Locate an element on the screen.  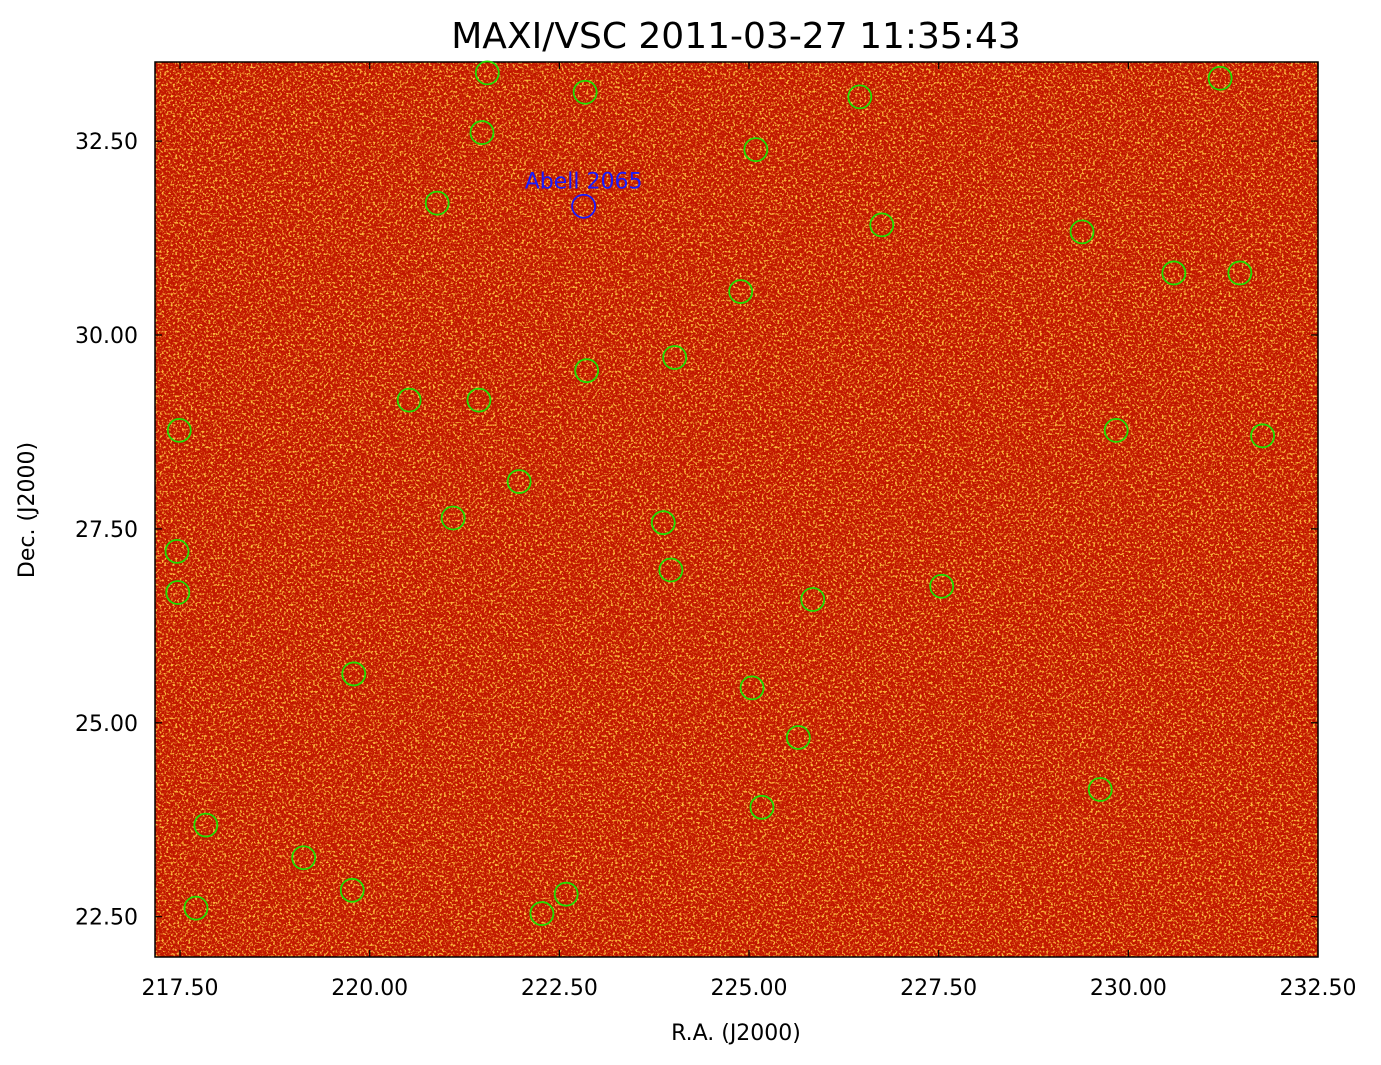
x-tick-label: 230.00 is located at coordinates (1128, 988).